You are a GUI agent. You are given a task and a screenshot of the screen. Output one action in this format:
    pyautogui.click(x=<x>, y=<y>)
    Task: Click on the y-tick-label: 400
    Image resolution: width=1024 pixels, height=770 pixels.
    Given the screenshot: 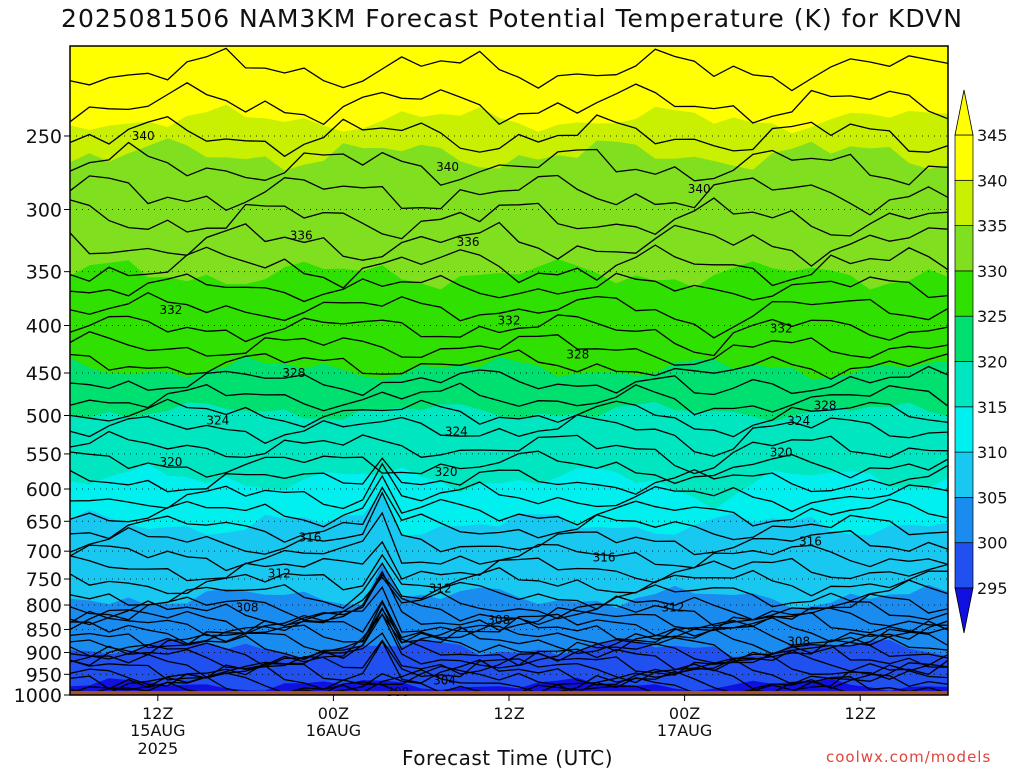 What is the action you would take?
    pyautogui.click(x=44, y=327)
    